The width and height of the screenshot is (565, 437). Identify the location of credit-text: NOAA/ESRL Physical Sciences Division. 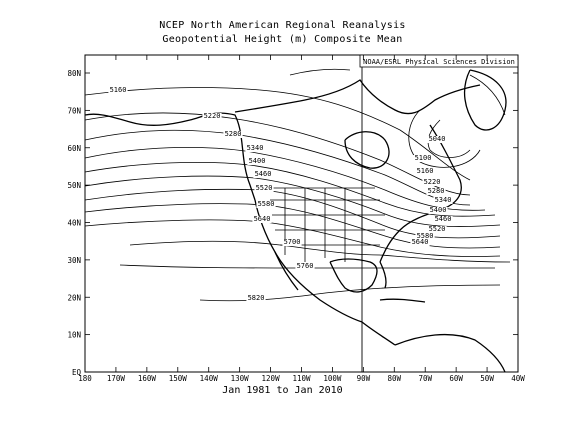
(439, 62).